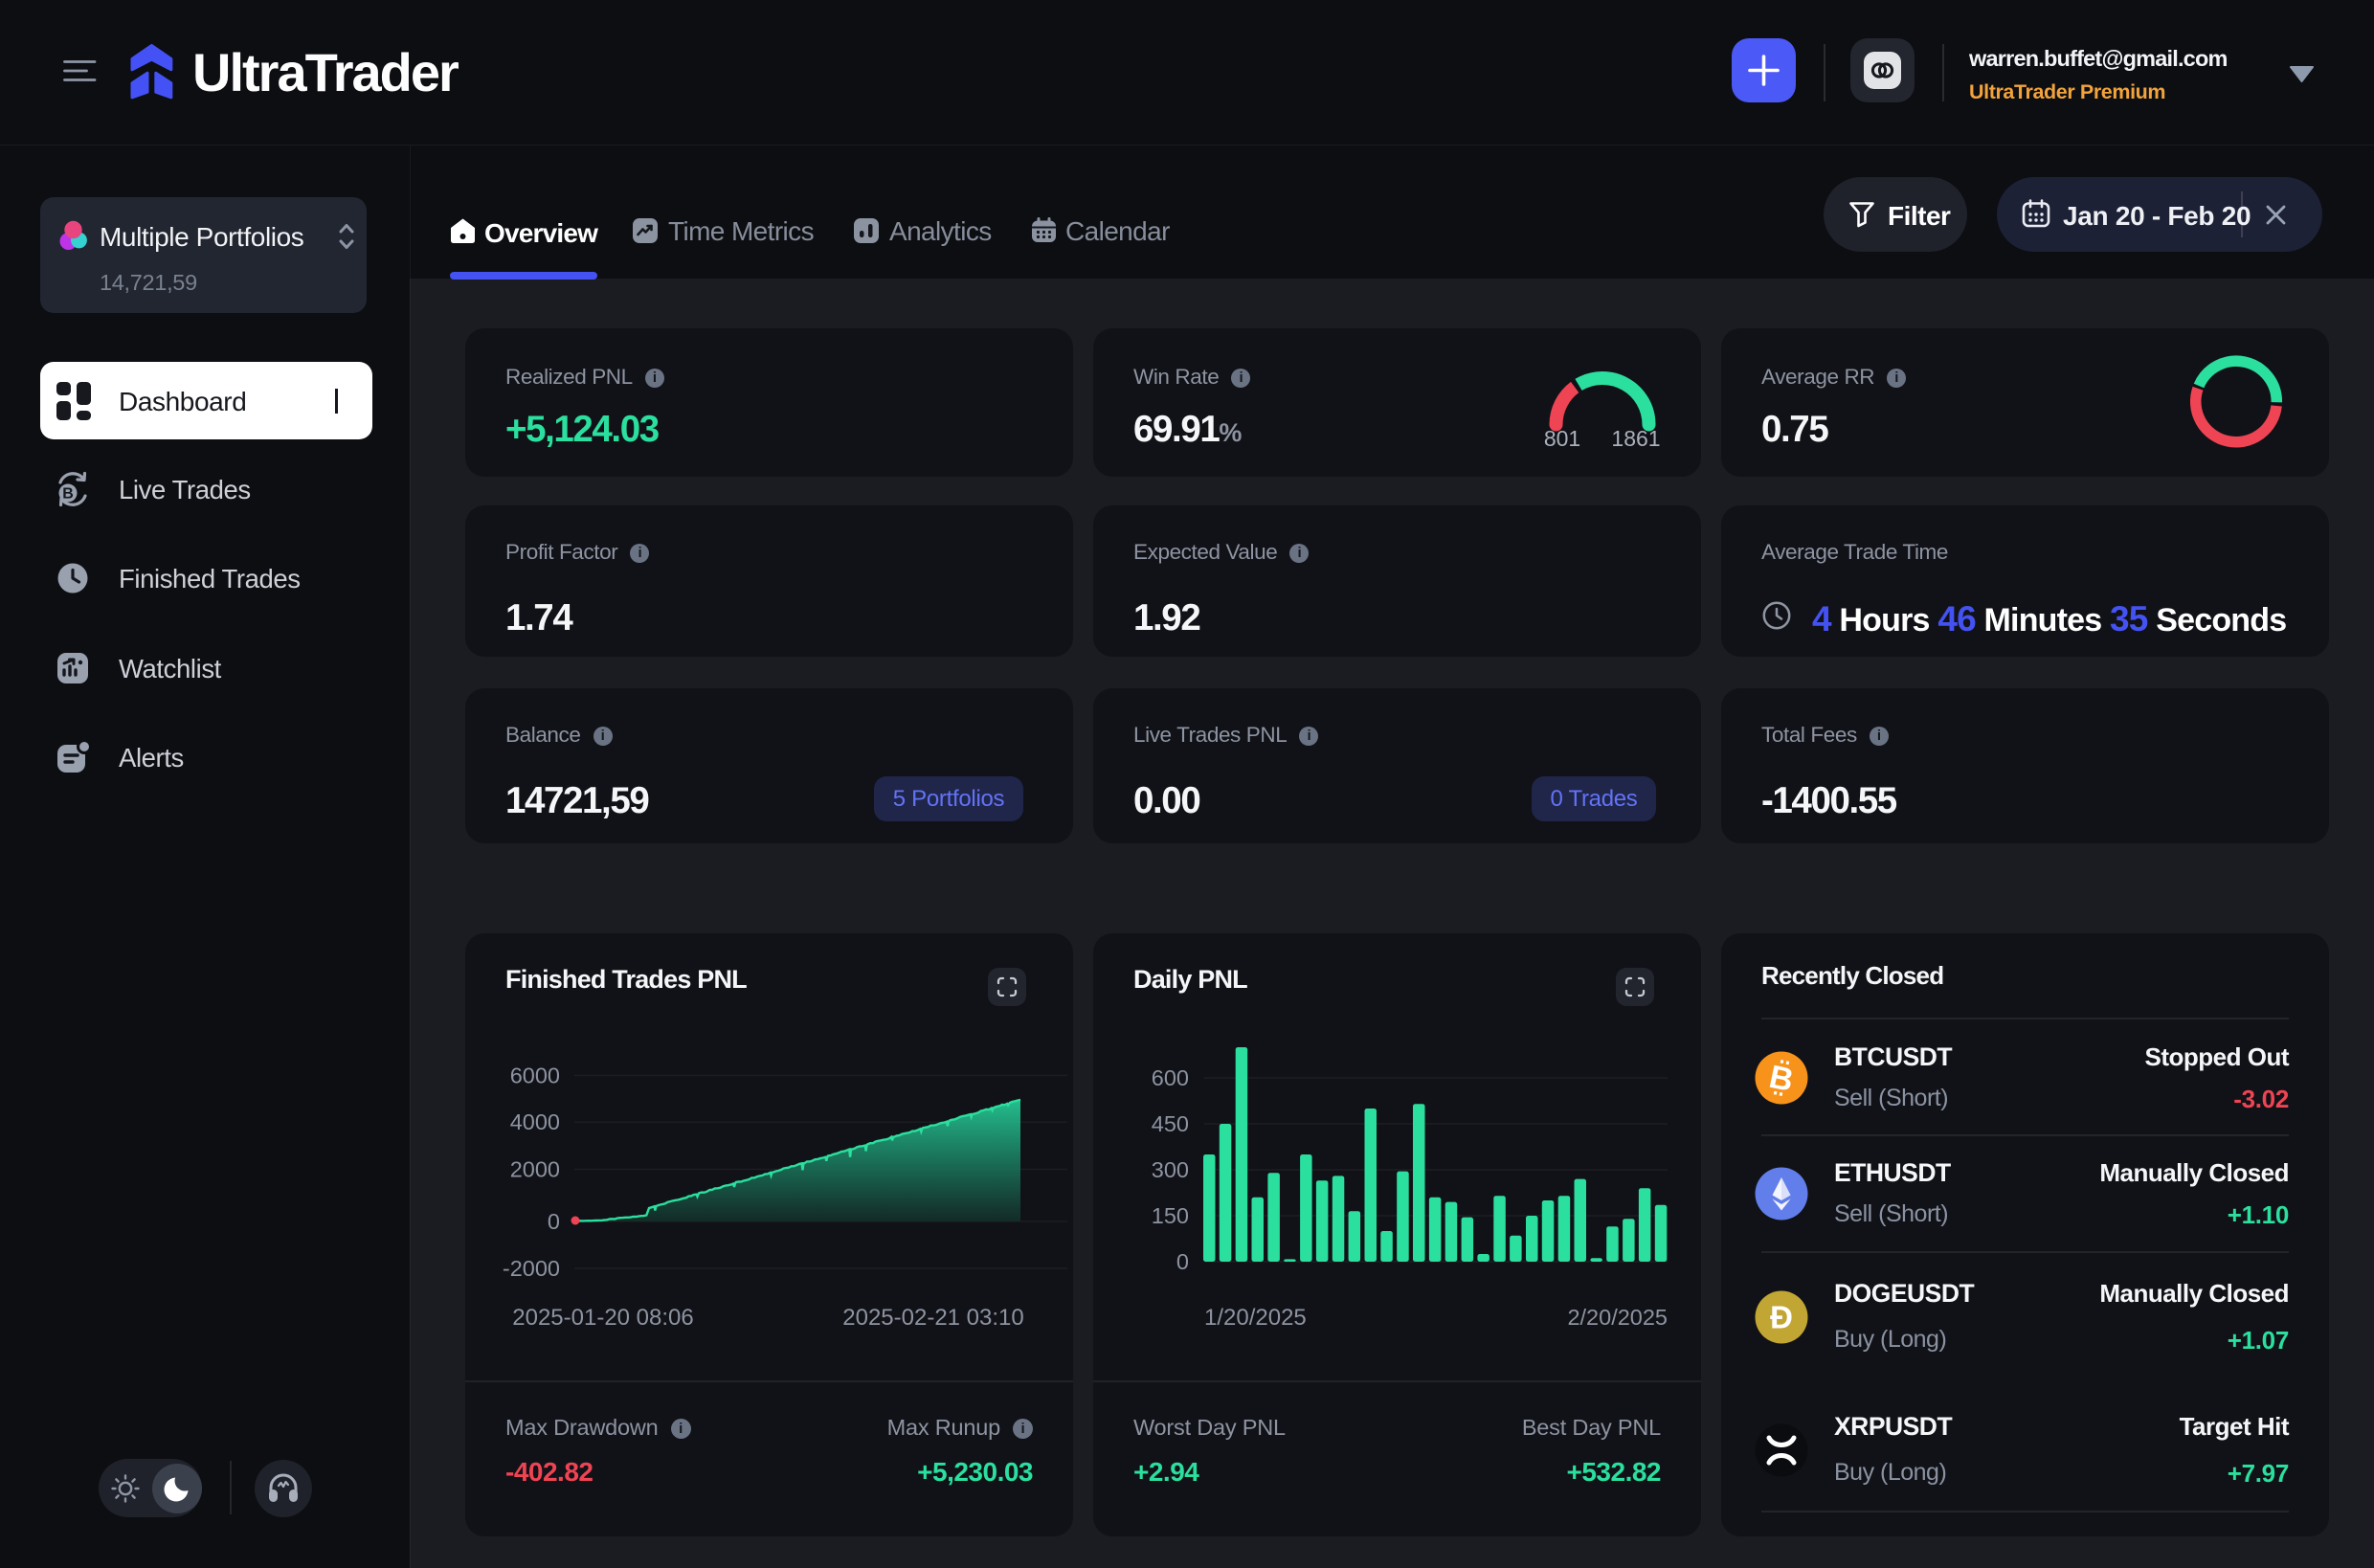 This screenshot has height=1568, width=2374. Describe the element at coordinates (1170, 1170) in the screenshot. I see `svg-text: 300` at that location.